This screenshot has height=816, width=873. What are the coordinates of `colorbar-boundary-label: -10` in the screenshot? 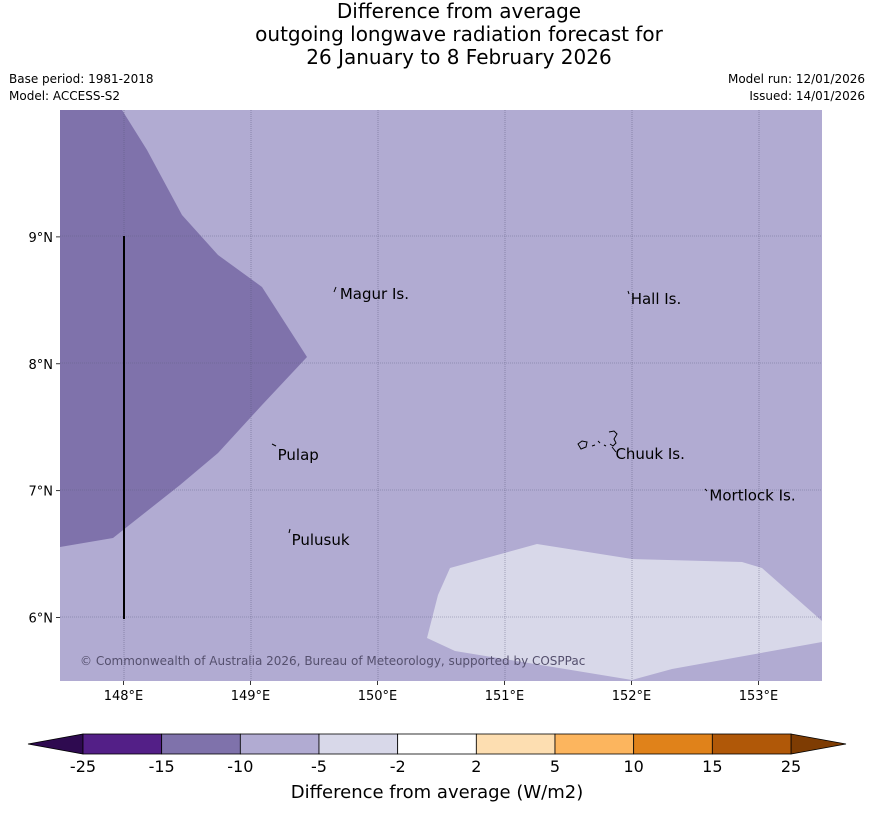 It's located at (240, 766).